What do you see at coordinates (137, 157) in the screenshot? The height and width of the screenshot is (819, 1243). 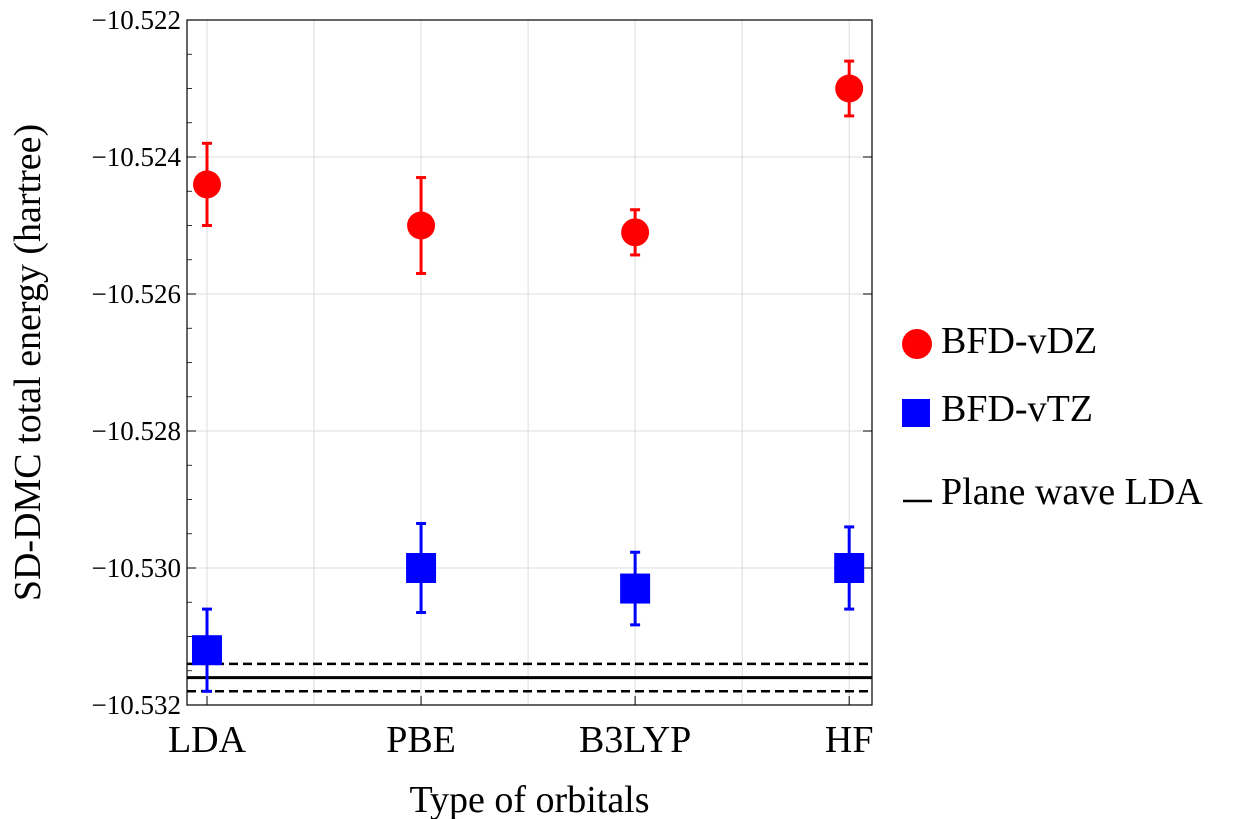 I see `y-tick-label: −10.524` at bounding box center [137, 157].